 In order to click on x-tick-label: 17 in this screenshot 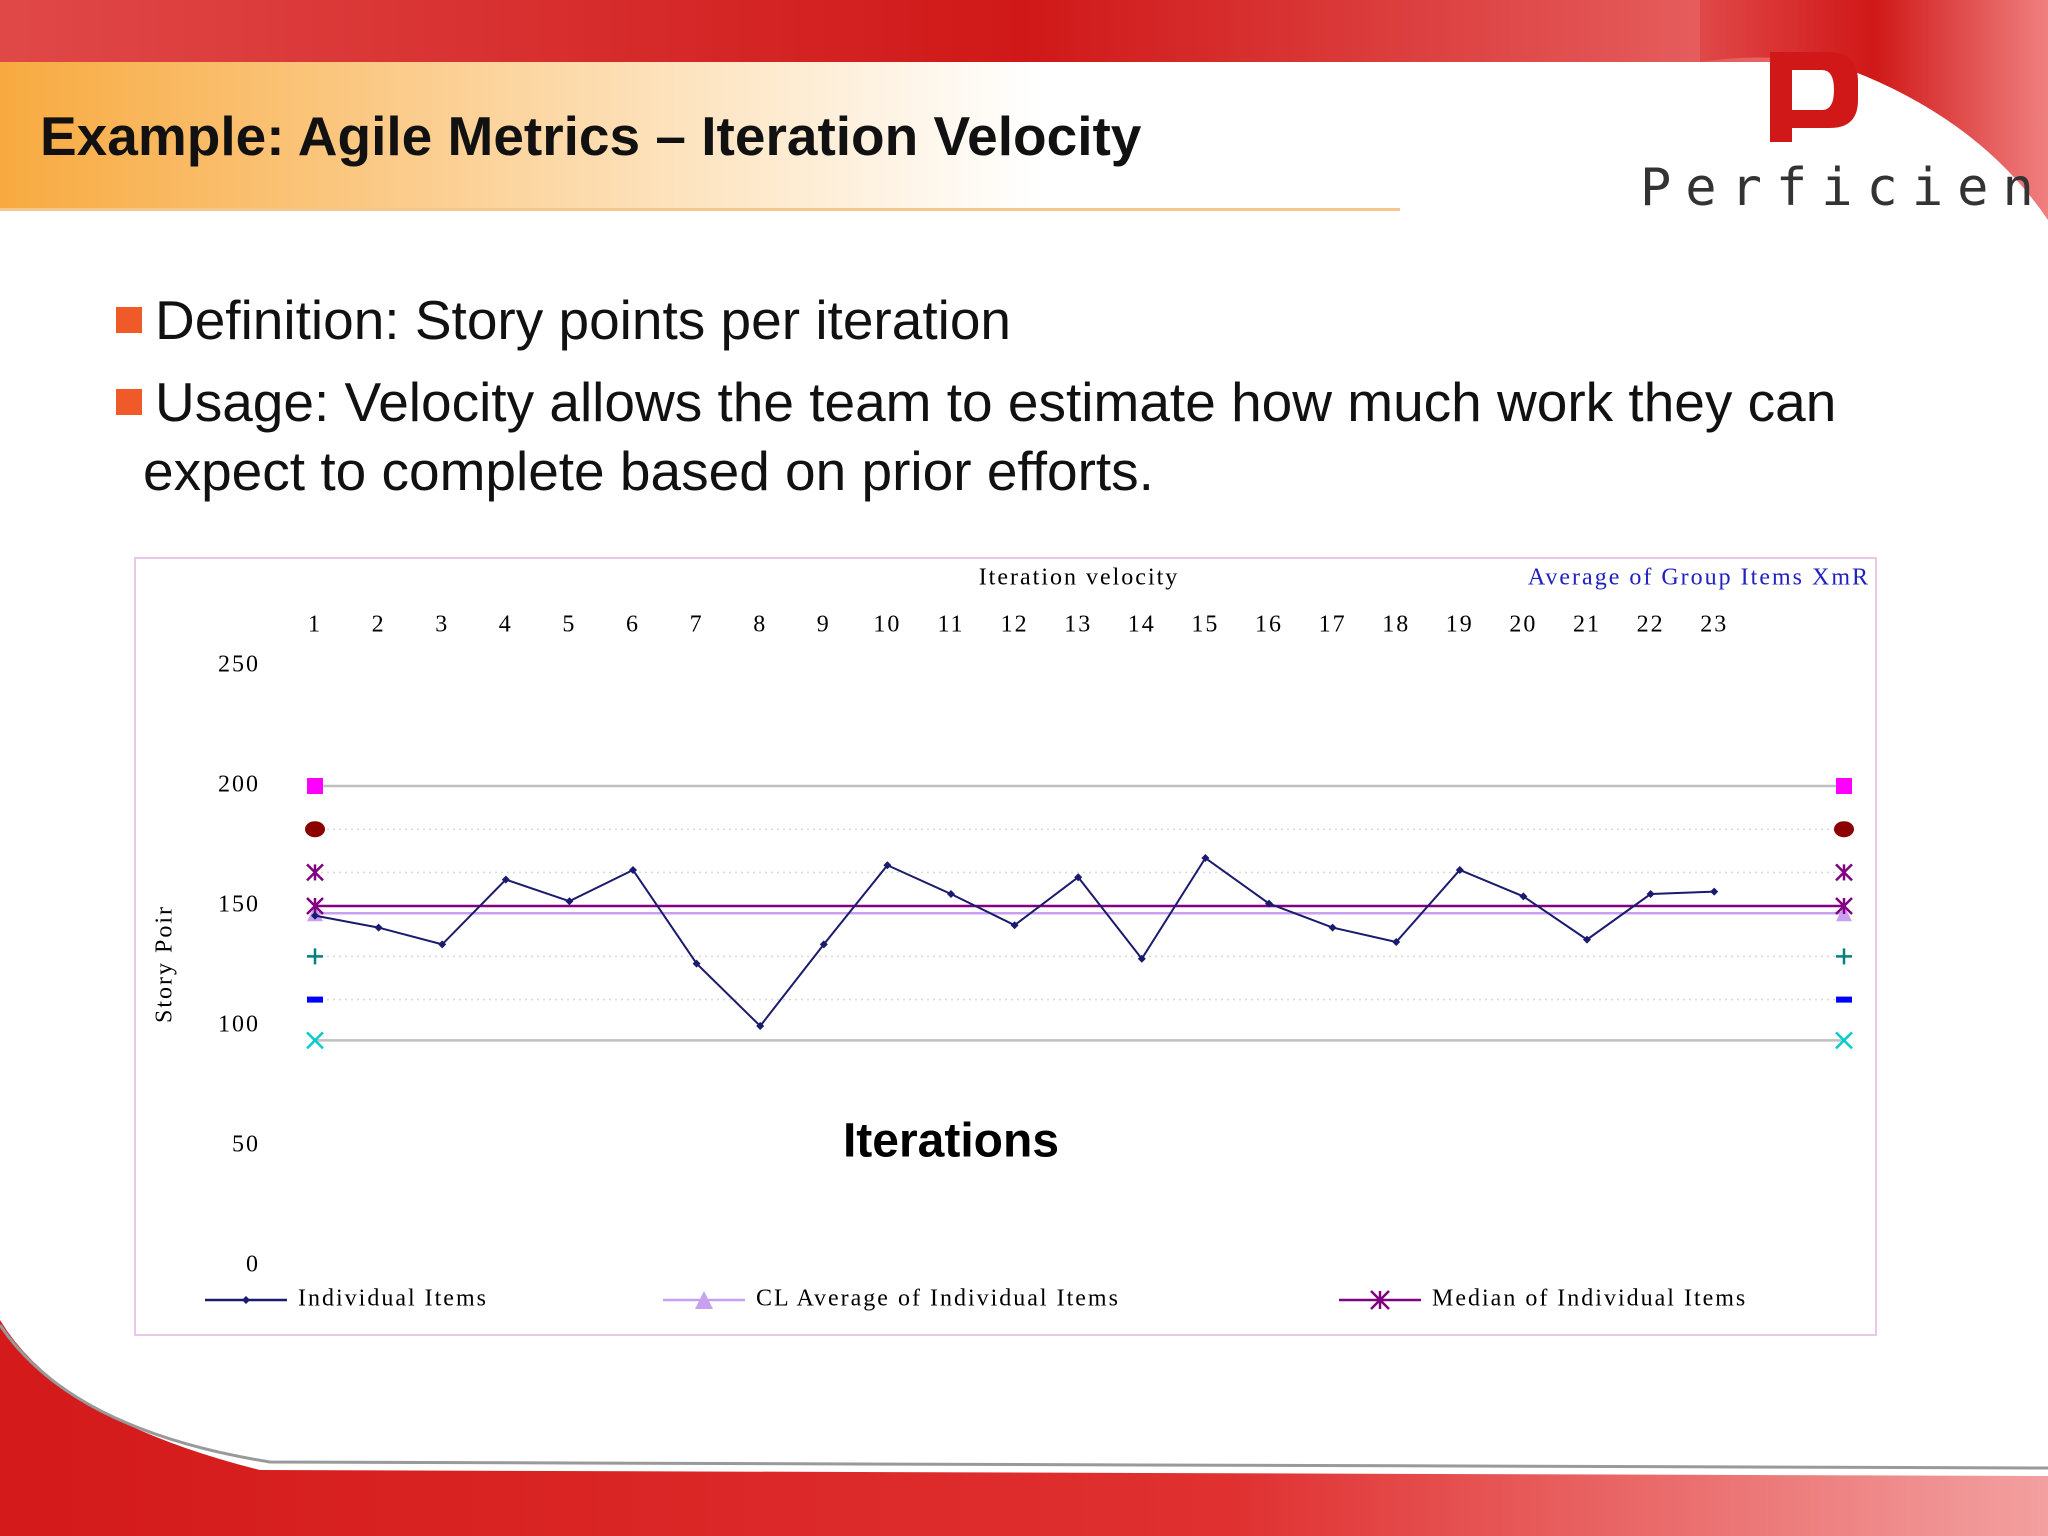, I will do `click(1333, 625)`.